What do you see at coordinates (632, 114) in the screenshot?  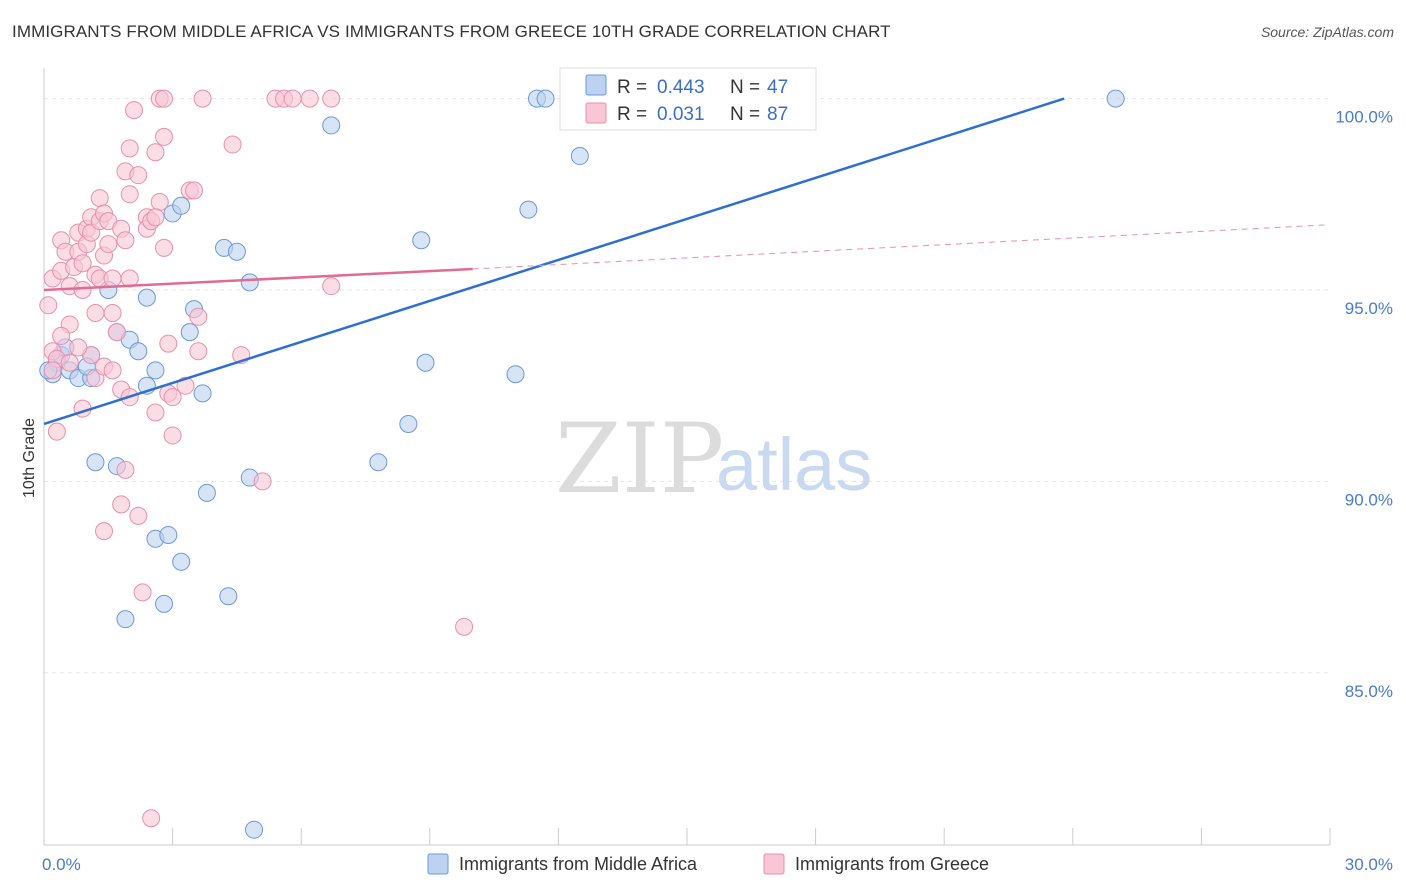 I see `legend-r-label-2: R =` at bounding box center [632, 114].